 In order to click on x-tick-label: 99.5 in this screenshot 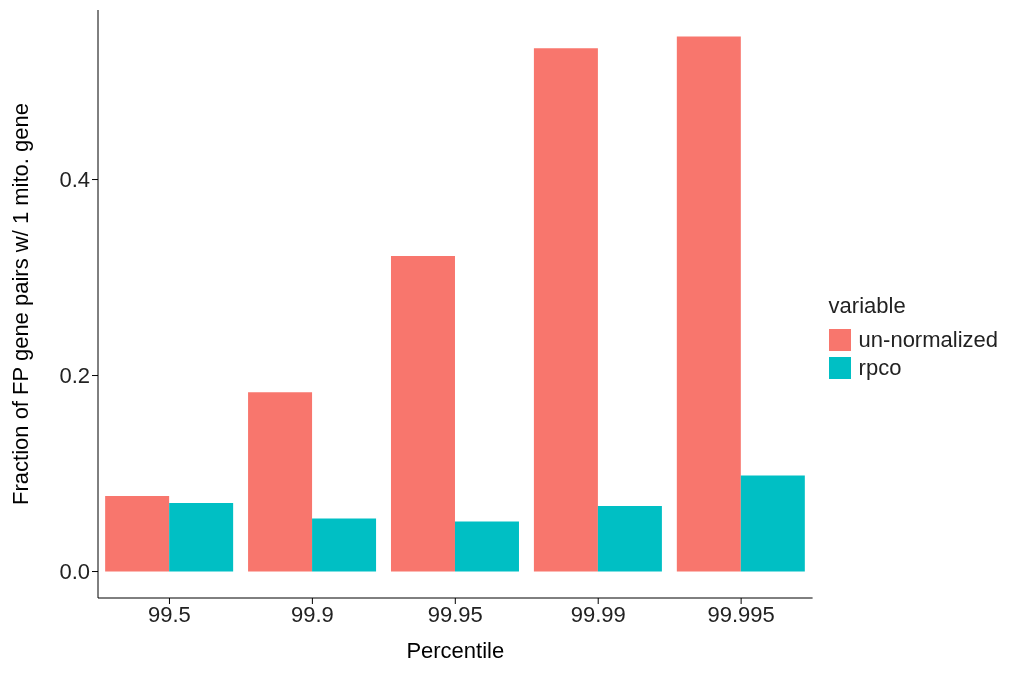, I will do `click(169, 614)`.